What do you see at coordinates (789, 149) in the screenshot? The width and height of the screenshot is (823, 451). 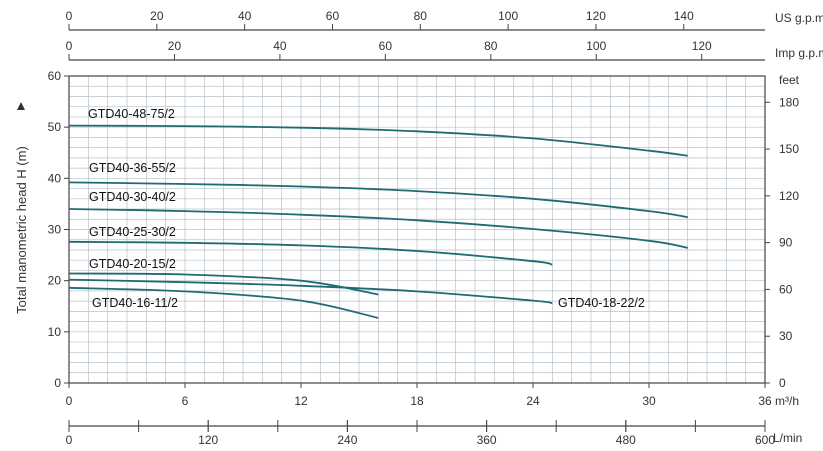 I see `feet-tick-label: 150` at bounding box center [789, 149].